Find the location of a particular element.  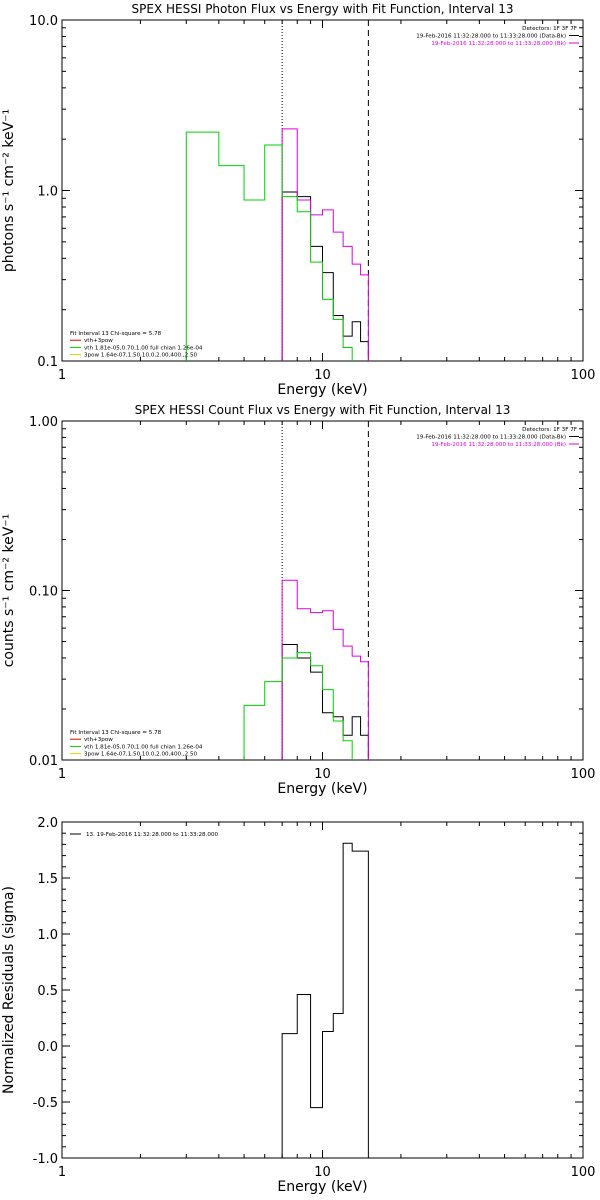

y-tick-label: 1.00 is located at coordinates (43, 422).